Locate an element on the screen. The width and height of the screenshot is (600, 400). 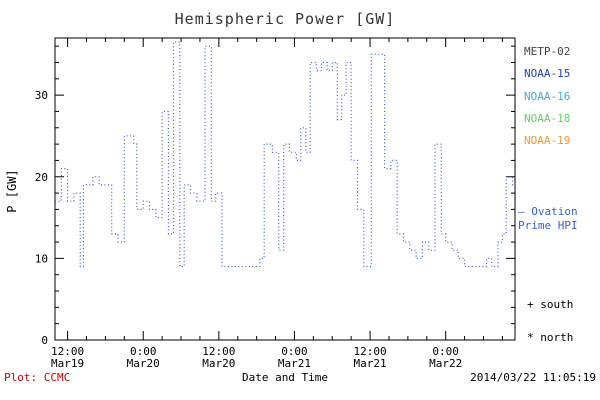
legend-satellite-label: NOAA-15 is located at coordinates (547, 73).